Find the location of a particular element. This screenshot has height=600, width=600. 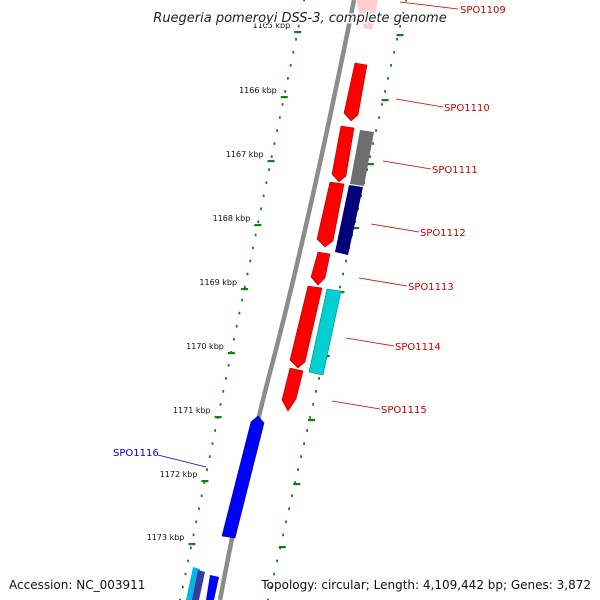

gene-label-spo1110: SPO1110 is located at coordinates (467, 108).